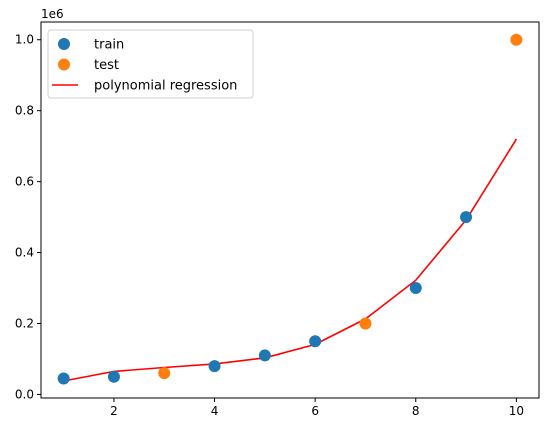 The height and width of the screenshot is (428, 547). I want to click on legend-marker-train, so click(64, 44).